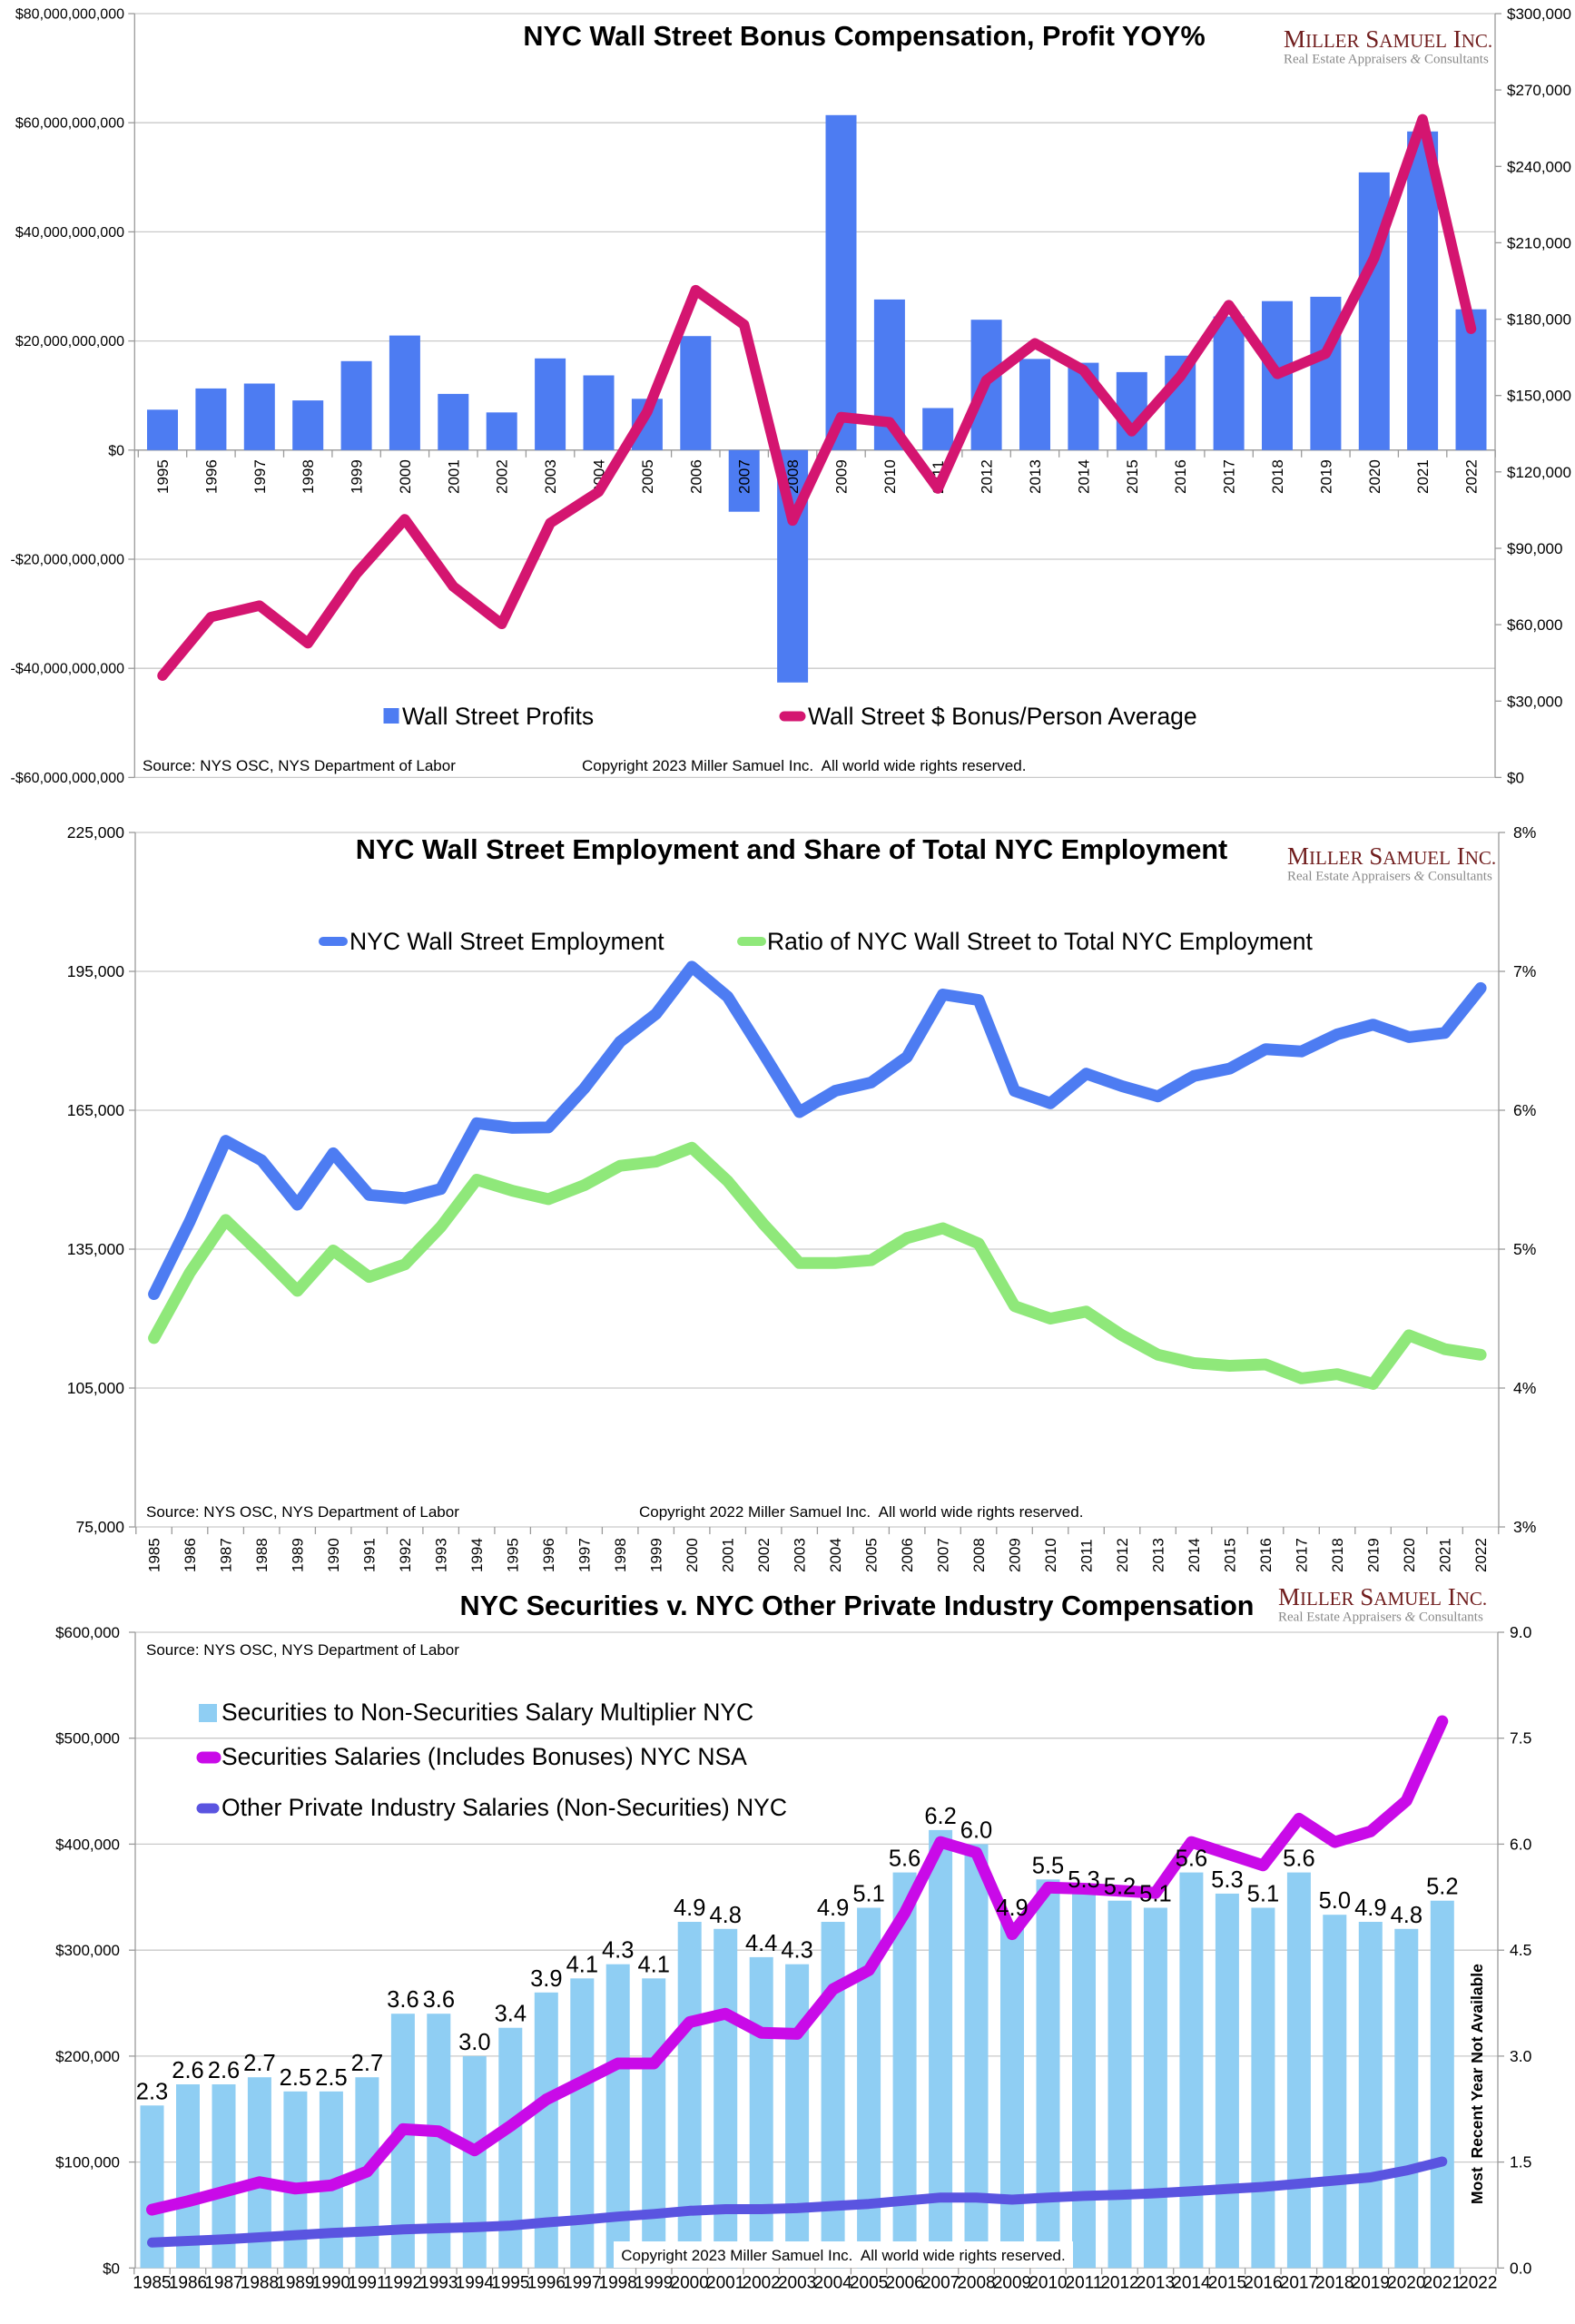  I want to click on svg-text: 1997, so click(585, 1555).